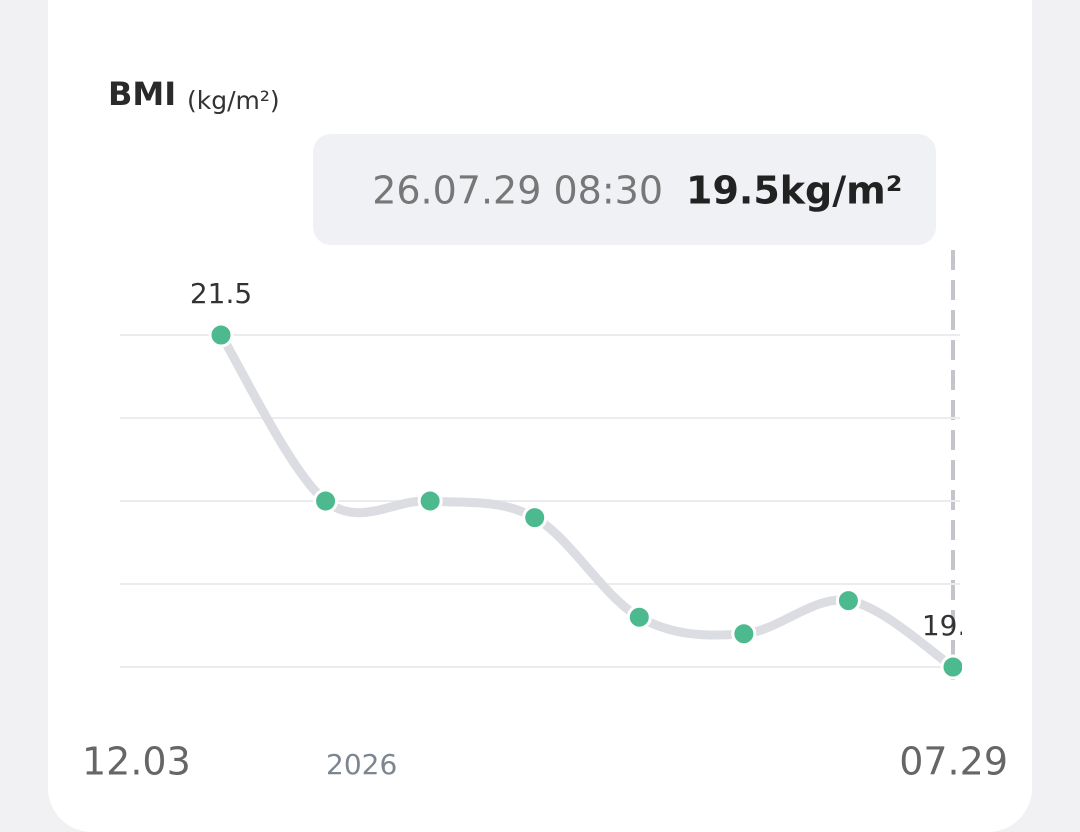 The height and width of the screenshot is (832, 1080). Describe the element at coordinates (794, 191) in the screenshot. I see `tooltip-value: 19.5kg/m²` at that location.